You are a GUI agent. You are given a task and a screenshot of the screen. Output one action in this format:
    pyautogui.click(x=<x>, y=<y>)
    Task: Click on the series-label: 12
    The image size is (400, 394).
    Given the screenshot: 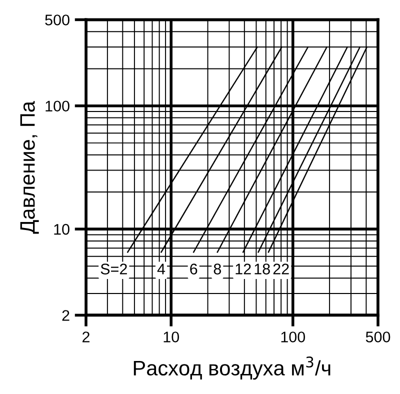 What is the action you would take?
    pyautogui.click(x=243, y=269)
    